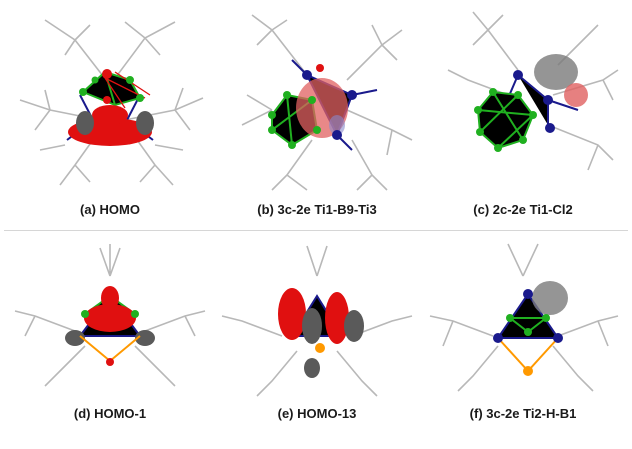 This screenshot has width=632, height=449. Describe the element at coordinates (110, 115) in the screenshot. I see `homo-lobe-upper` at that location.